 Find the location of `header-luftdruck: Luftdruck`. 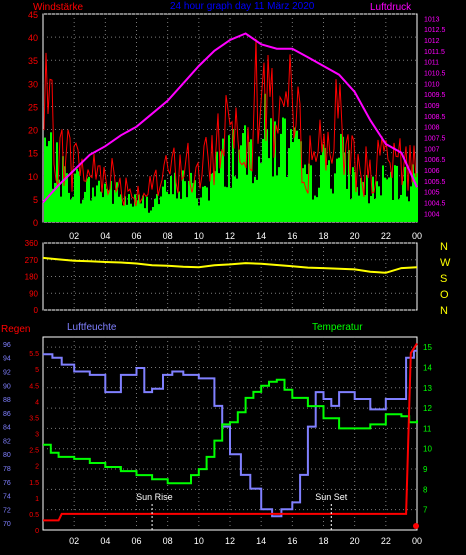

header-luftdruck: Luftdruck is located at coordinates (391, 7).